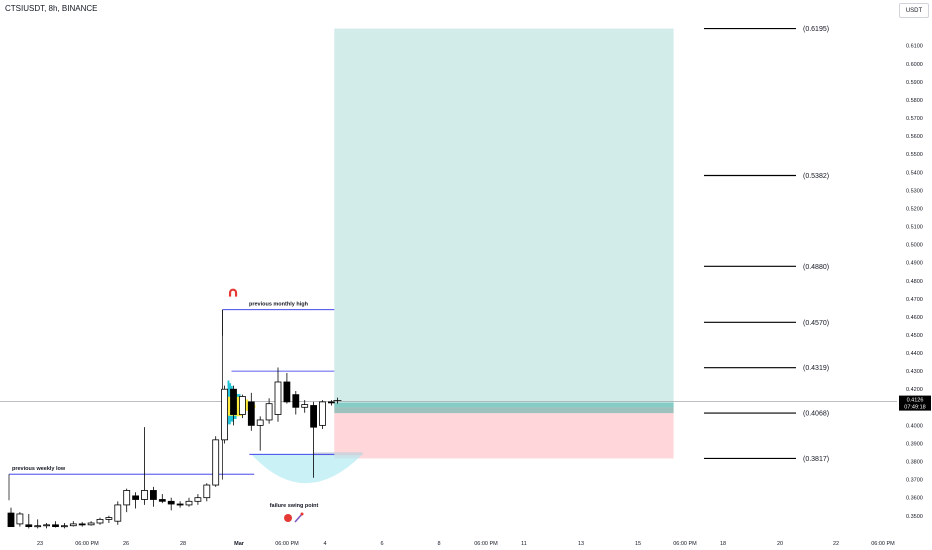 The height and width of the screenshot is (550, 932). Describe the element at coordinates (638, 544) in the screenshot. I see `time-tick-label: 15` at that location.